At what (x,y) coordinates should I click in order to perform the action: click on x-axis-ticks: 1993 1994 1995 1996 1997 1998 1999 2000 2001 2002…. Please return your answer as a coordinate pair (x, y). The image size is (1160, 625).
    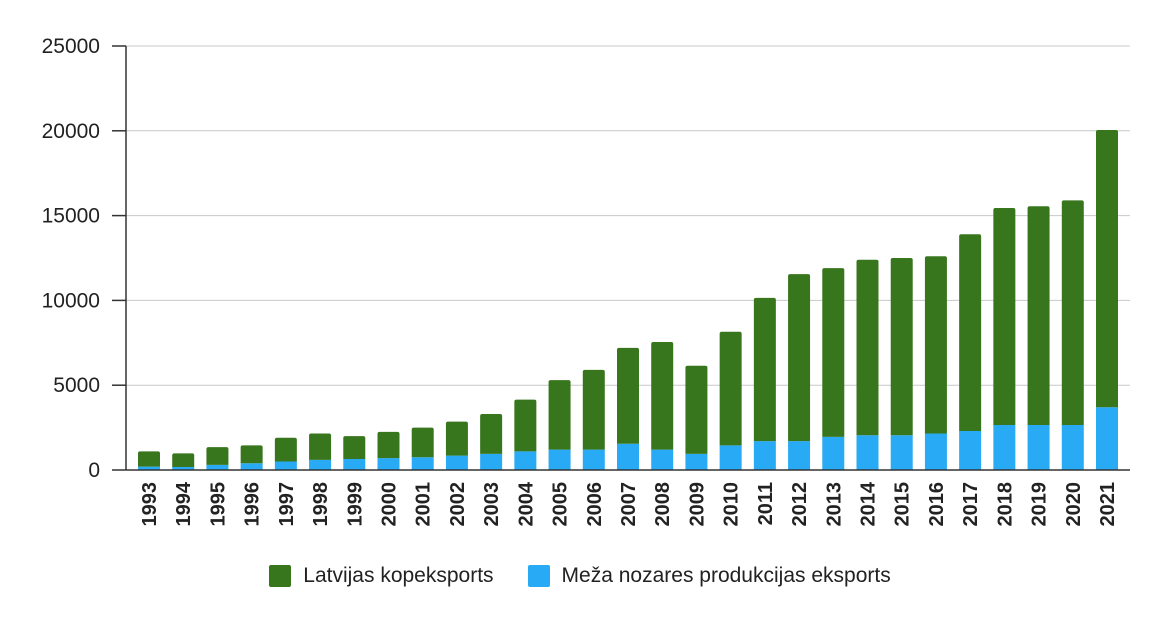
    Looking at the image, I should click on (629, 503).